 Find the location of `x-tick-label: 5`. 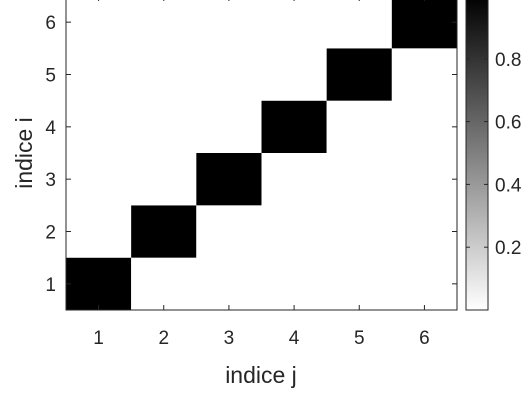

x-tick-label: 5 is located at coordinates (359, 338).